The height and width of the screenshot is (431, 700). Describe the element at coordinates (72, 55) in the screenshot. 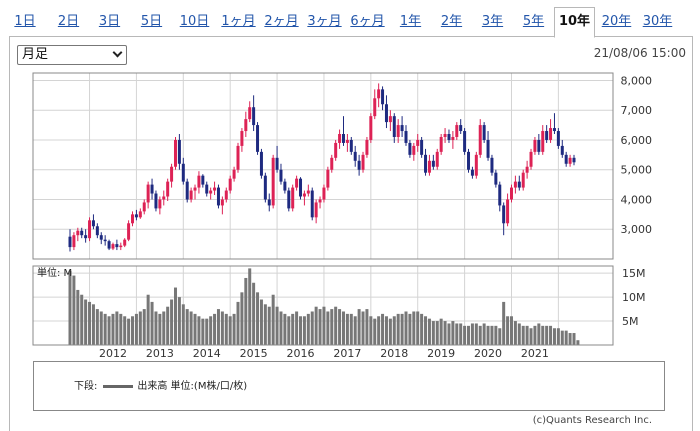

I see `interval-select: 月足` at that location.